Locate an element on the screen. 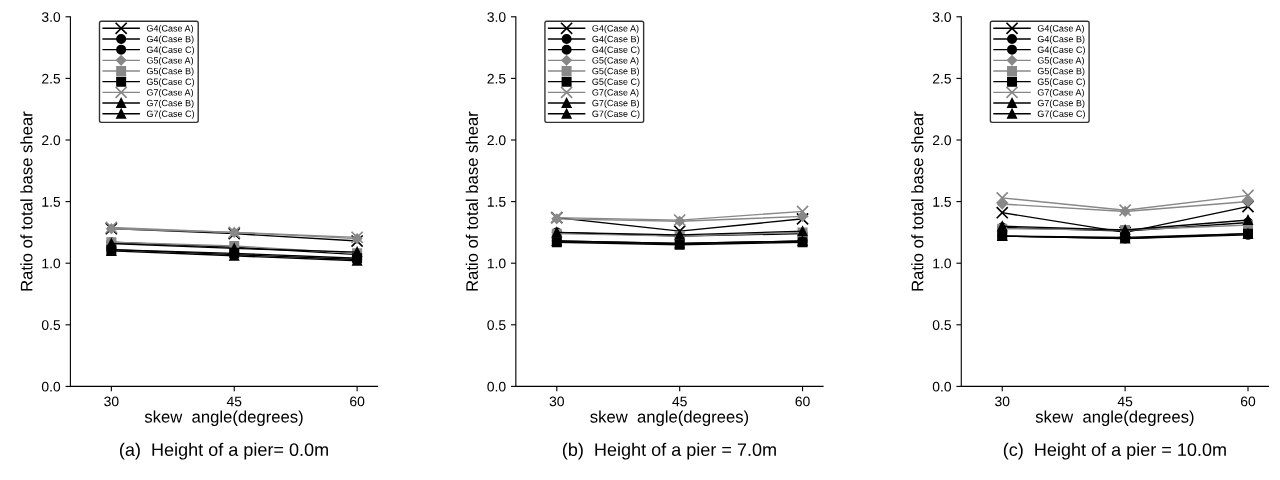 Image resolution: width=1280 pixels, height=480 pixels. text: (c) Height of a pier = 10.0m is located at coordinates (1114, 451).